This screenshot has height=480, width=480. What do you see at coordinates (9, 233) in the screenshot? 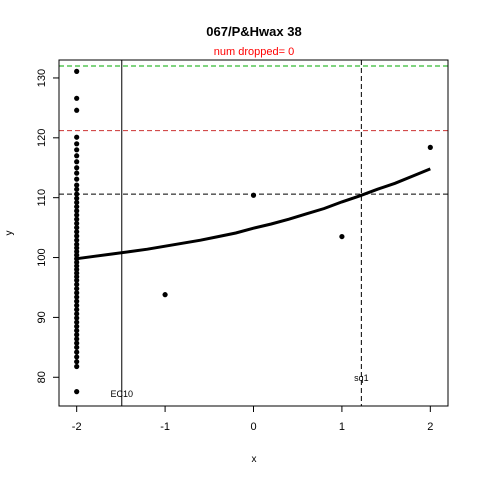
I see `y-axis-label: y` at bounding box center [9, 233].